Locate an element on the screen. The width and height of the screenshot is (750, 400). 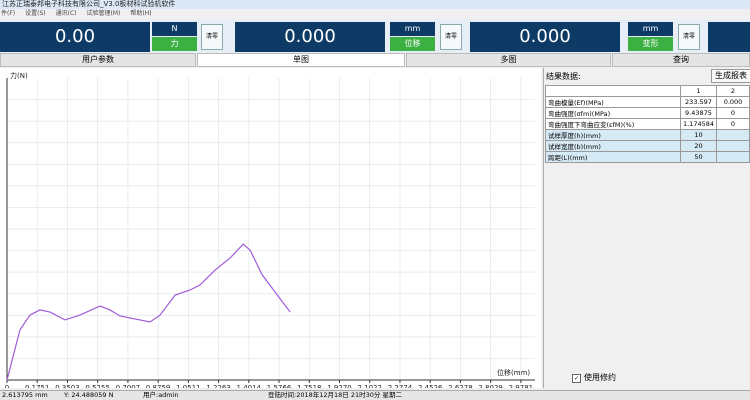
result-cell: 9.43875 is located at coordinates (698, 113).